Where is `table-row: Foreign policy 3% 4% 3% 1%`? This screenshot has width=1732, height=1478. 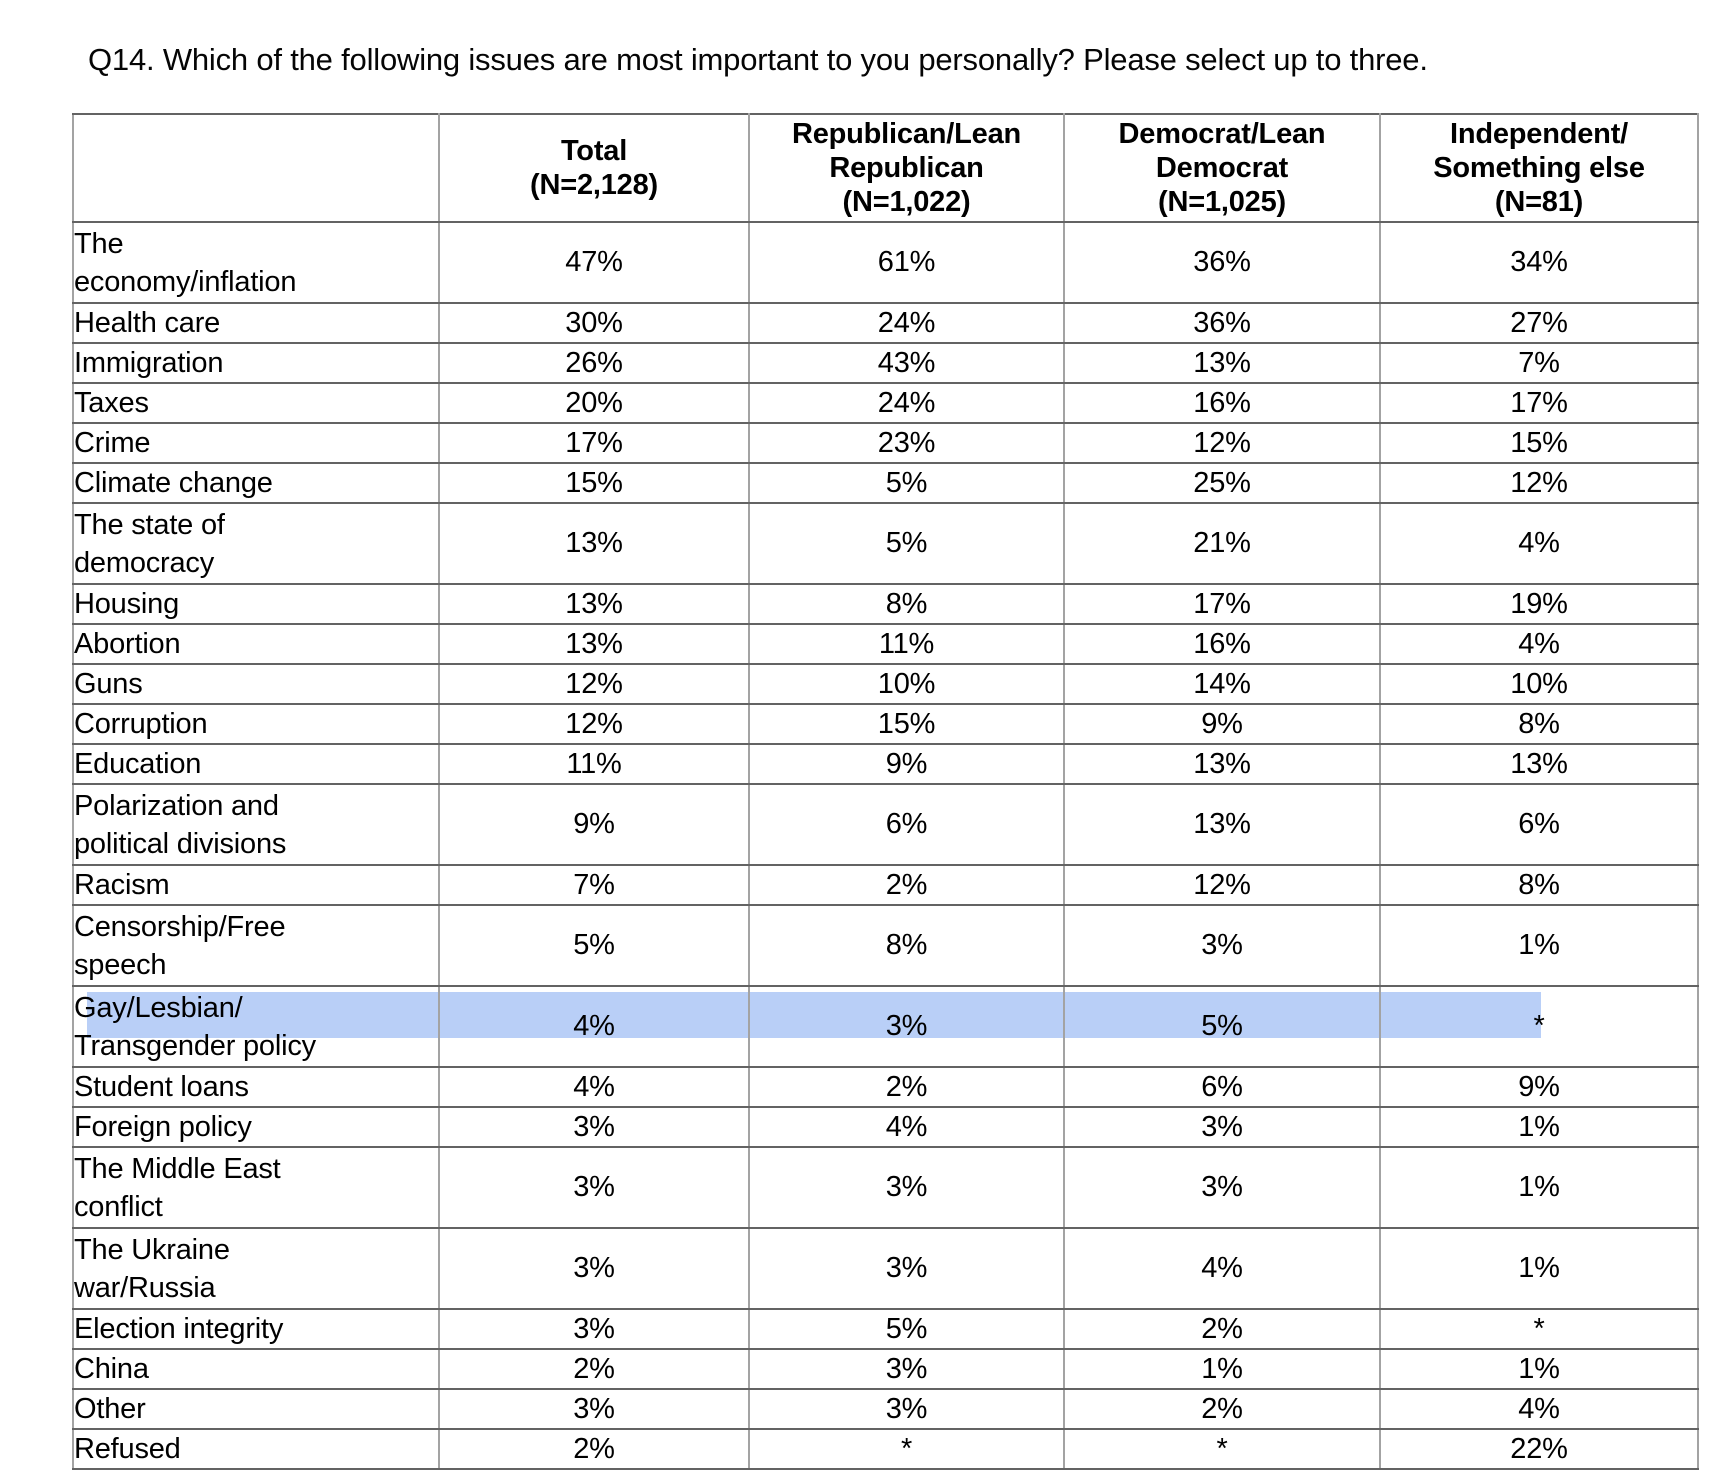 table-row: Foreign policy 3% 4% 3% 1% is located at coordinates (885, 1127).